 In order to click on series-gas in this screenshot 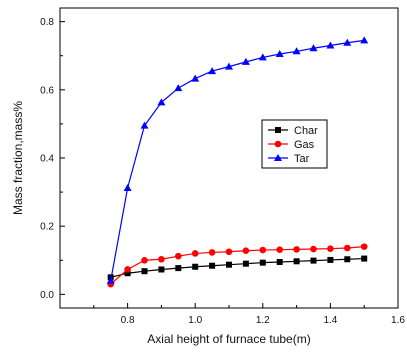, I will do `click(237, 265)`.